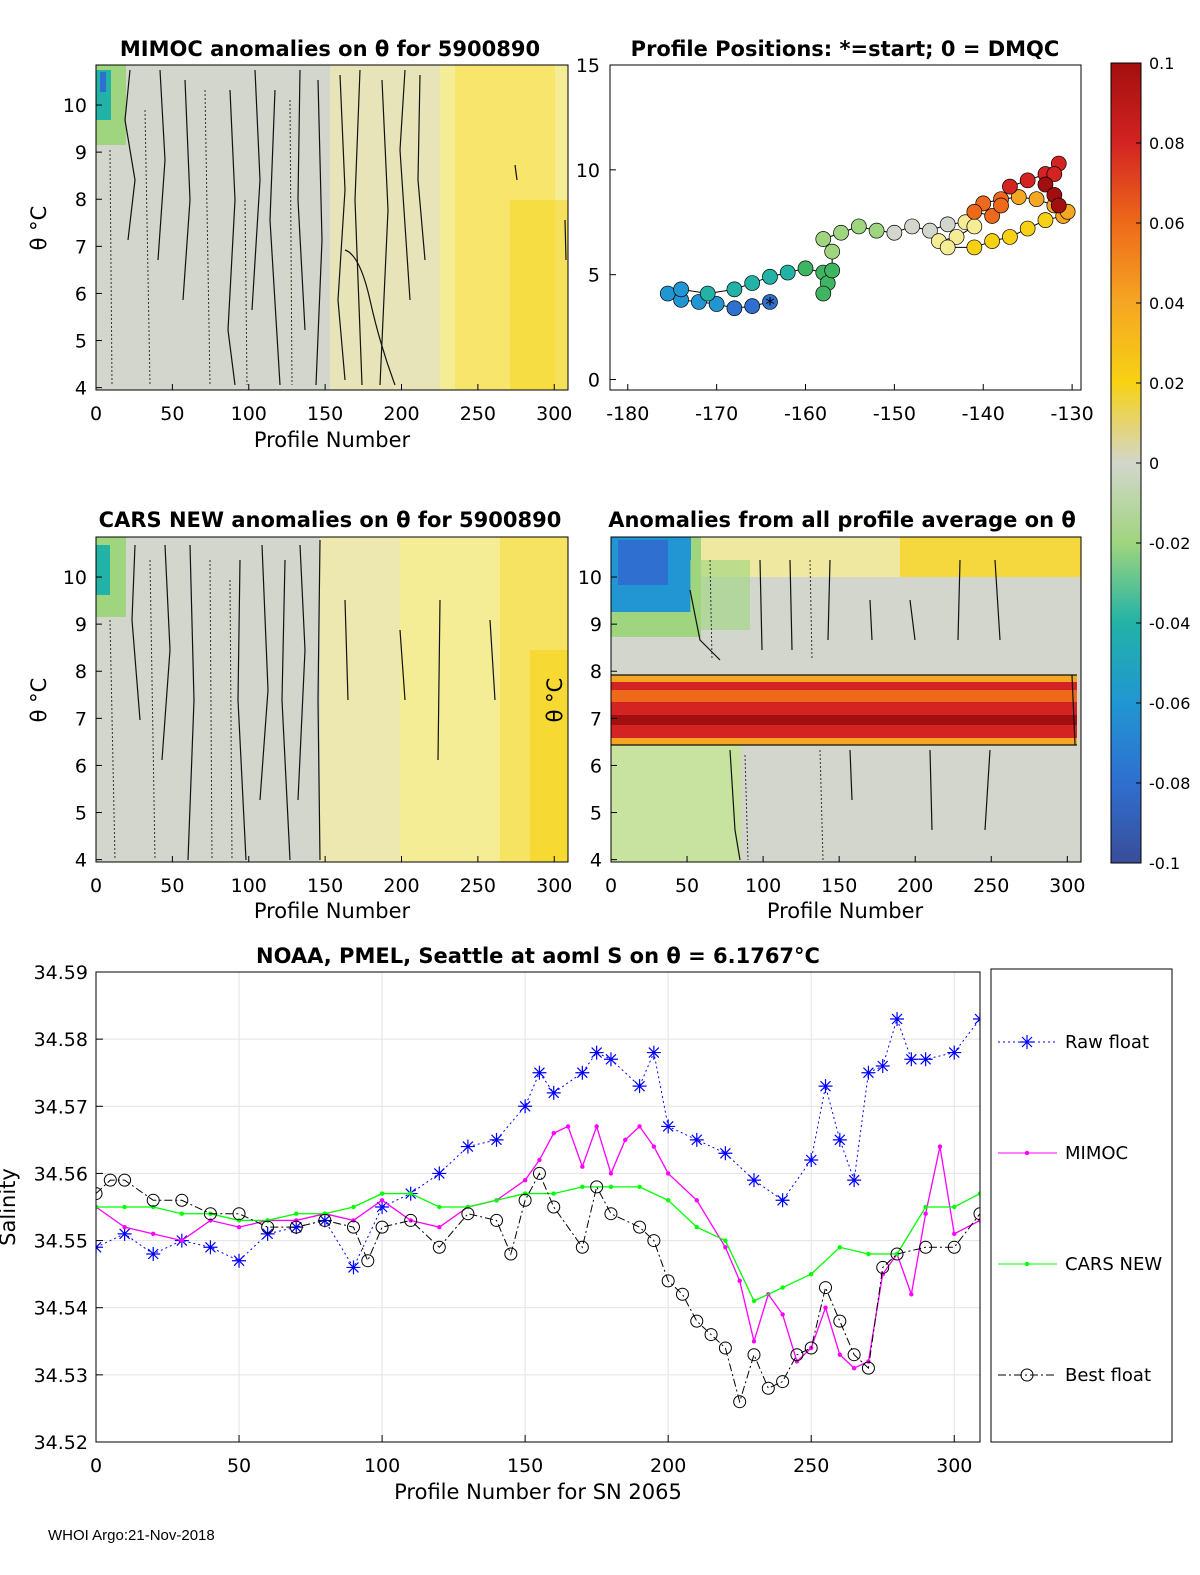 The width and height of the screenshot is (1200, 1575). Describe the element at coordinates (1167, 383) in the screenshot. I see `colorbar-tick-label: 0.02` at that location.